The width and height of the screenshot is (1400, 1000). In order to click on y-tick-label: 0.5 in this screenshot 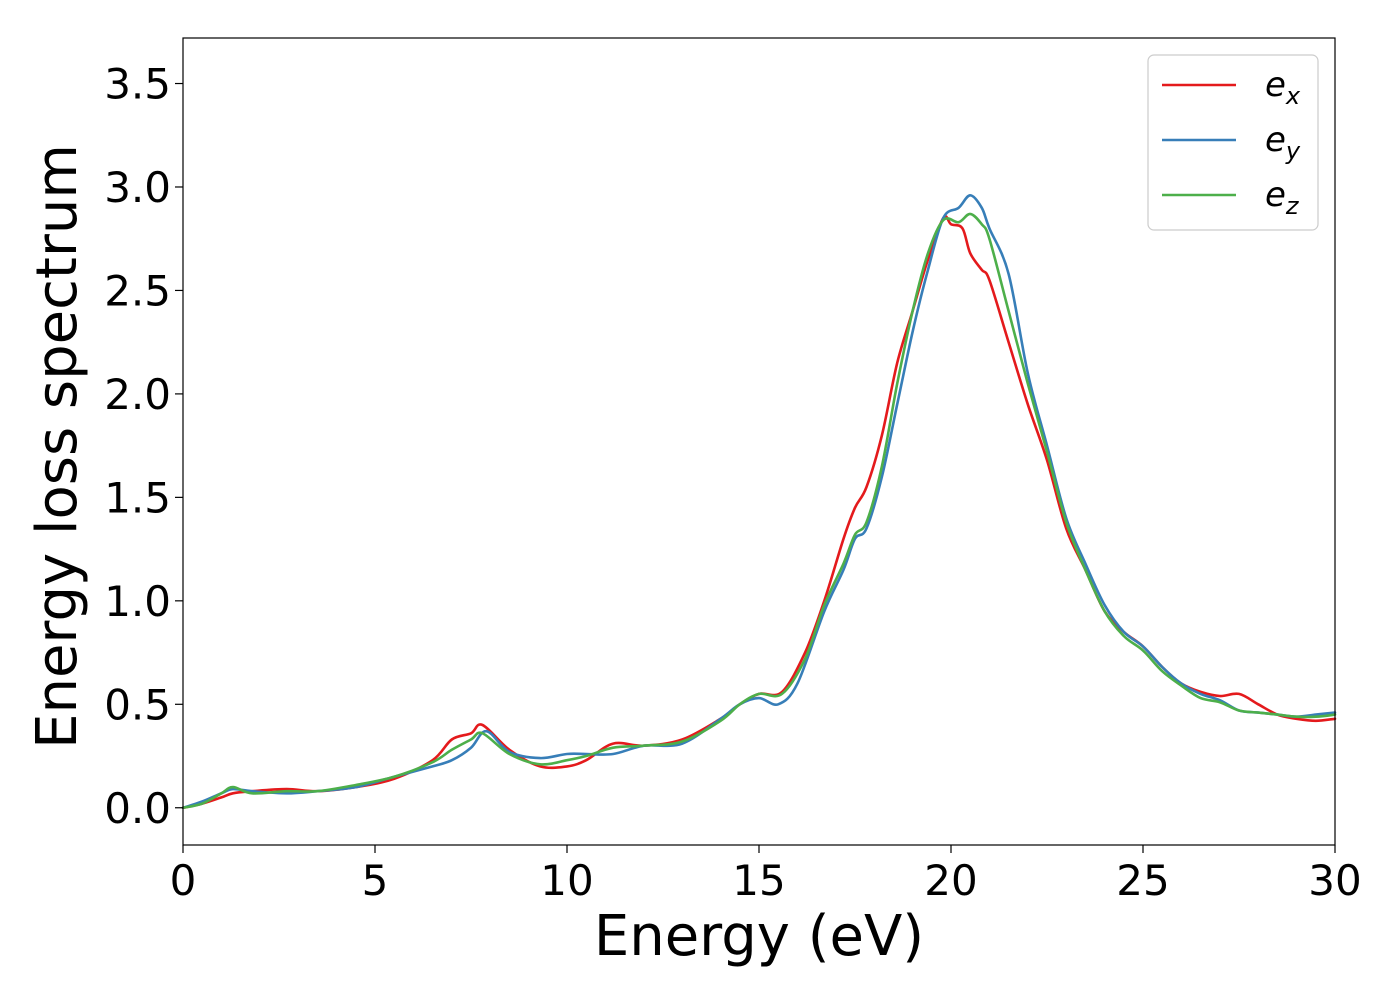, I will do `click(137, 704)`.